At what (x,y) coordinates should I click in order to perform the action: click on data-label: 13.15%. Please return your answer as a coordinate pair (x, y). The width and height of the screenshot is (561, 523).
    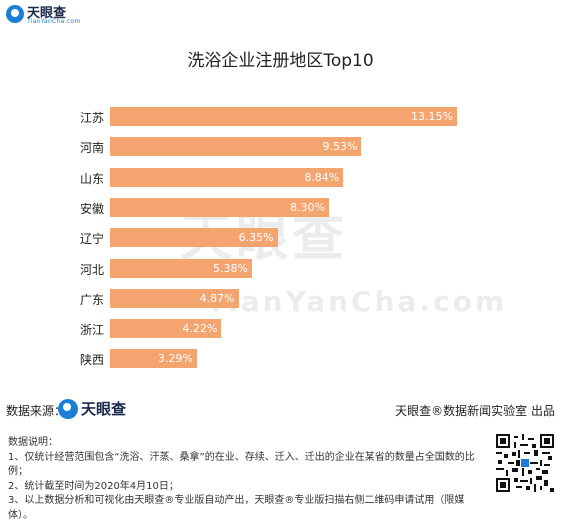
    Looking at the image, I should click on (432, 116).